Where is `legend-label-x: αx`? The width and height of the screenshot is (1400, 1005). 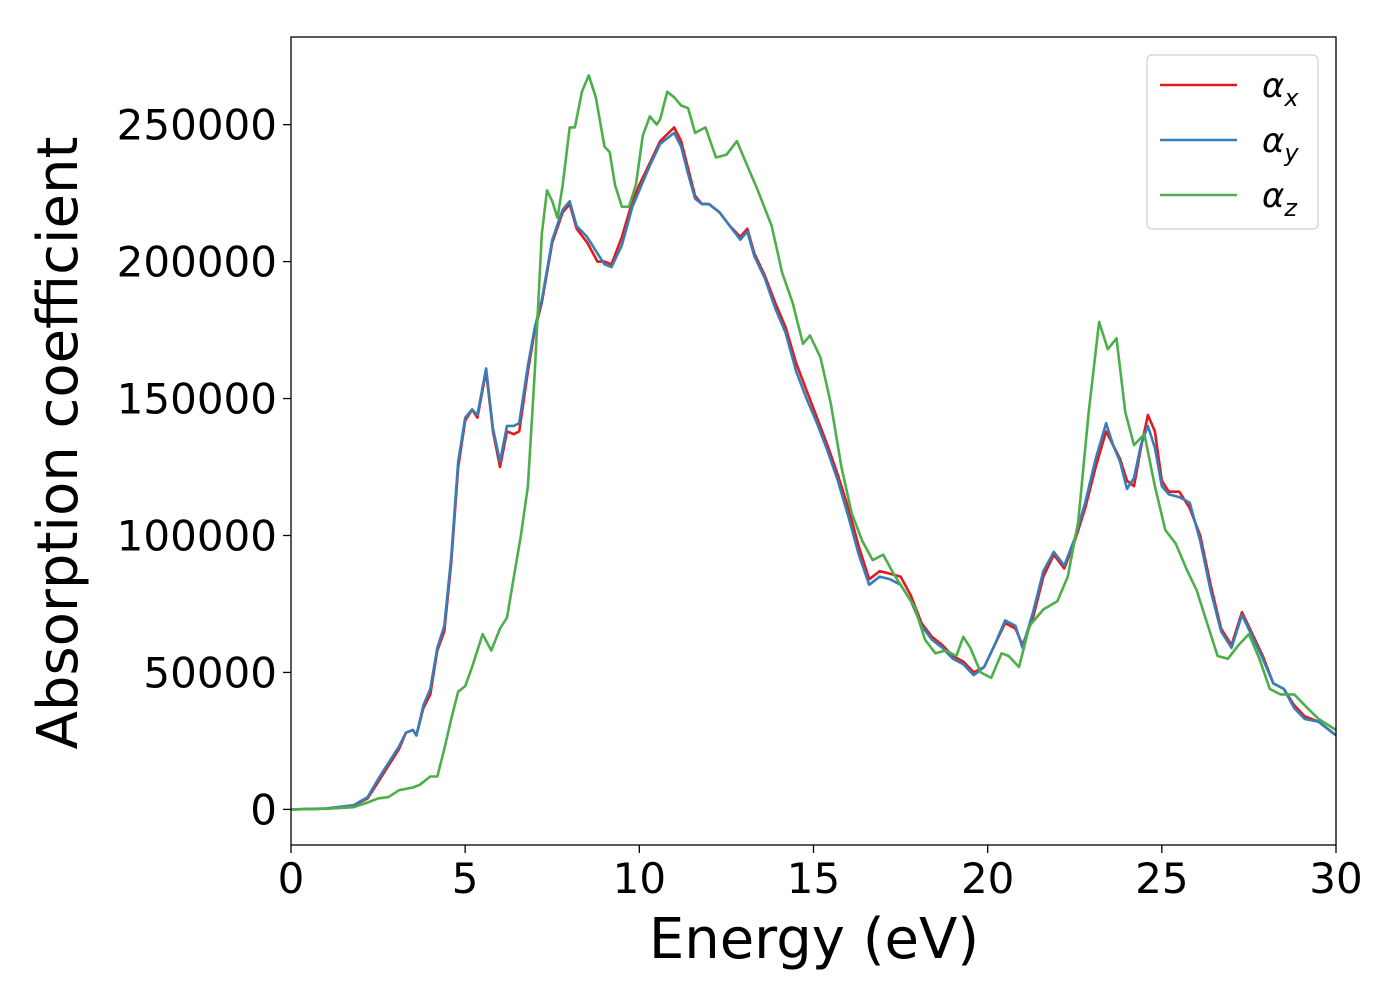 legend-label-x: αx is located at coordinates (1280, 89).